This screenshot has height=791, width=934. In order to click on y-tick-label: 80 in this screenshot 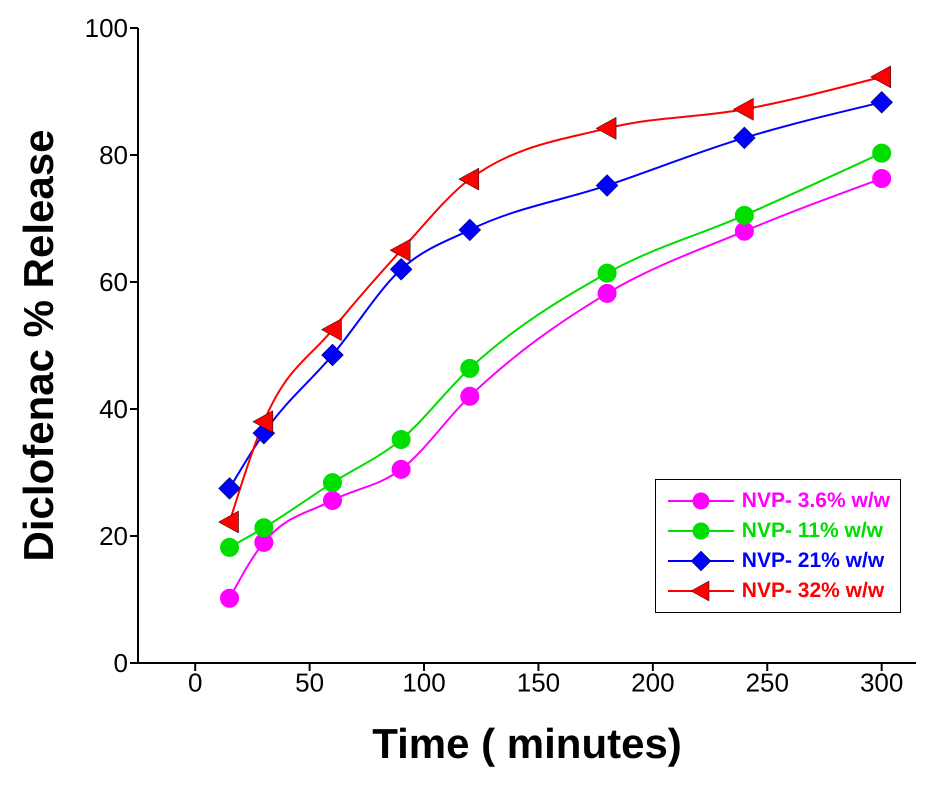, I will do `click(113, 155)`.